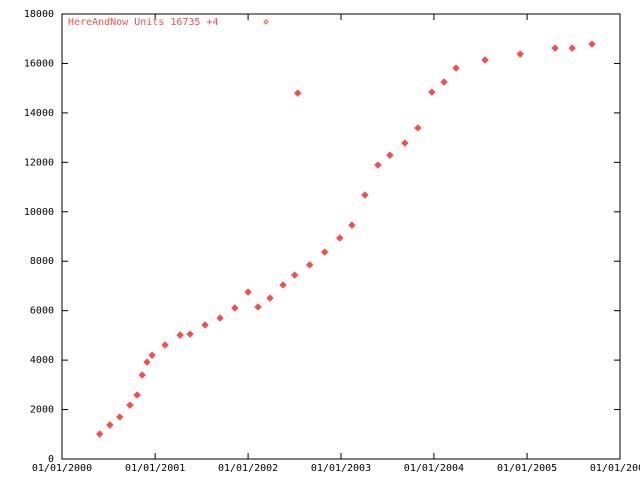  What do you see at coordinates (42, 311) in the screenshot?
I see `y-tick-label: 6000` at bounding box center [42, 311].